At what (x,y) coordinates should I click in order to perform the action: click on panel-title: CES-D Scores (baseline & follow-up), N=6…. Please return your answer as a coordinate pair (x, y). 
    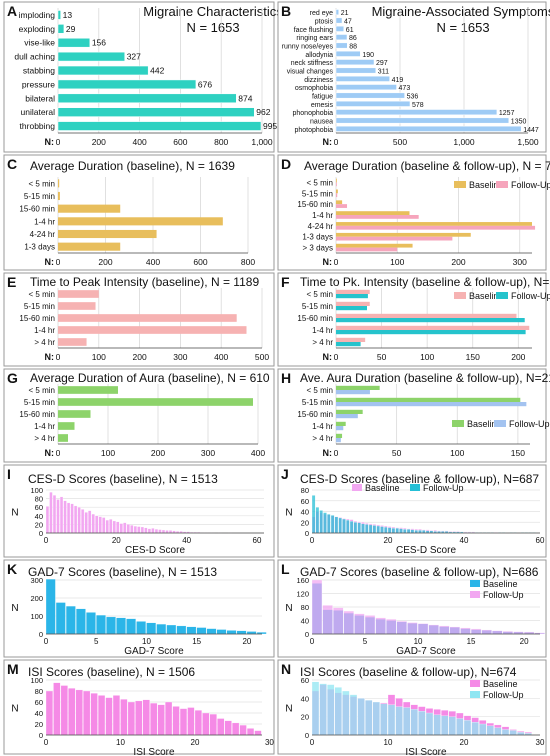
    Looking at the image, I should click on (419, 479).